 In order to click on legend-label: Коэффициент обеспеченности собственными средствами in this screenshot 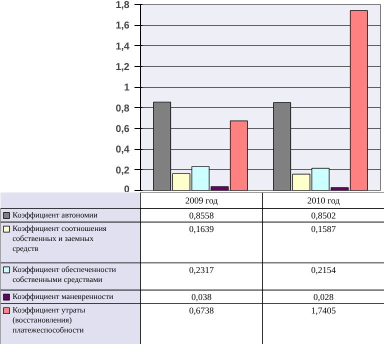, I will do `click(64, 274)`.